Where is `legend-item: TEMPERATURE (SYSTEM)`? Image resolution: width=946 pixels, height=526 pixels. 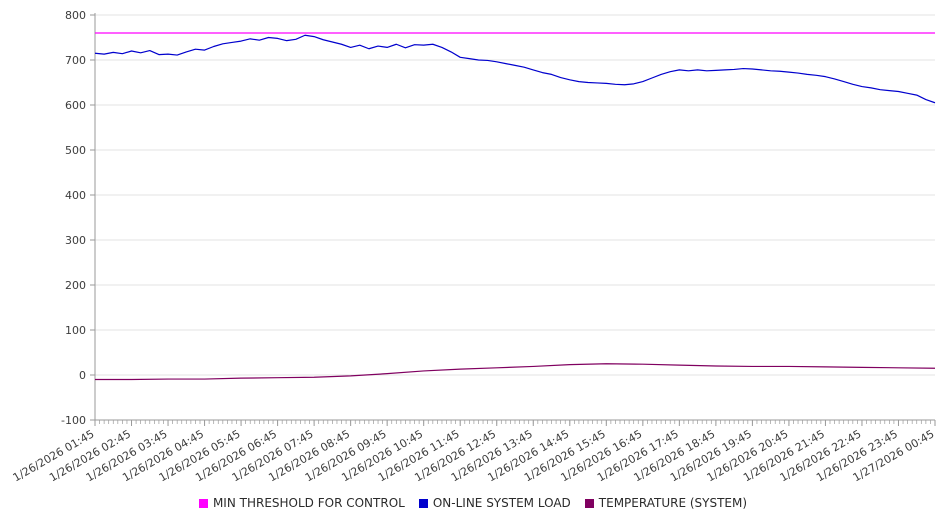
legend-item: TEMPERATURE (SYSTEM) is located at coordinates (666, 503).